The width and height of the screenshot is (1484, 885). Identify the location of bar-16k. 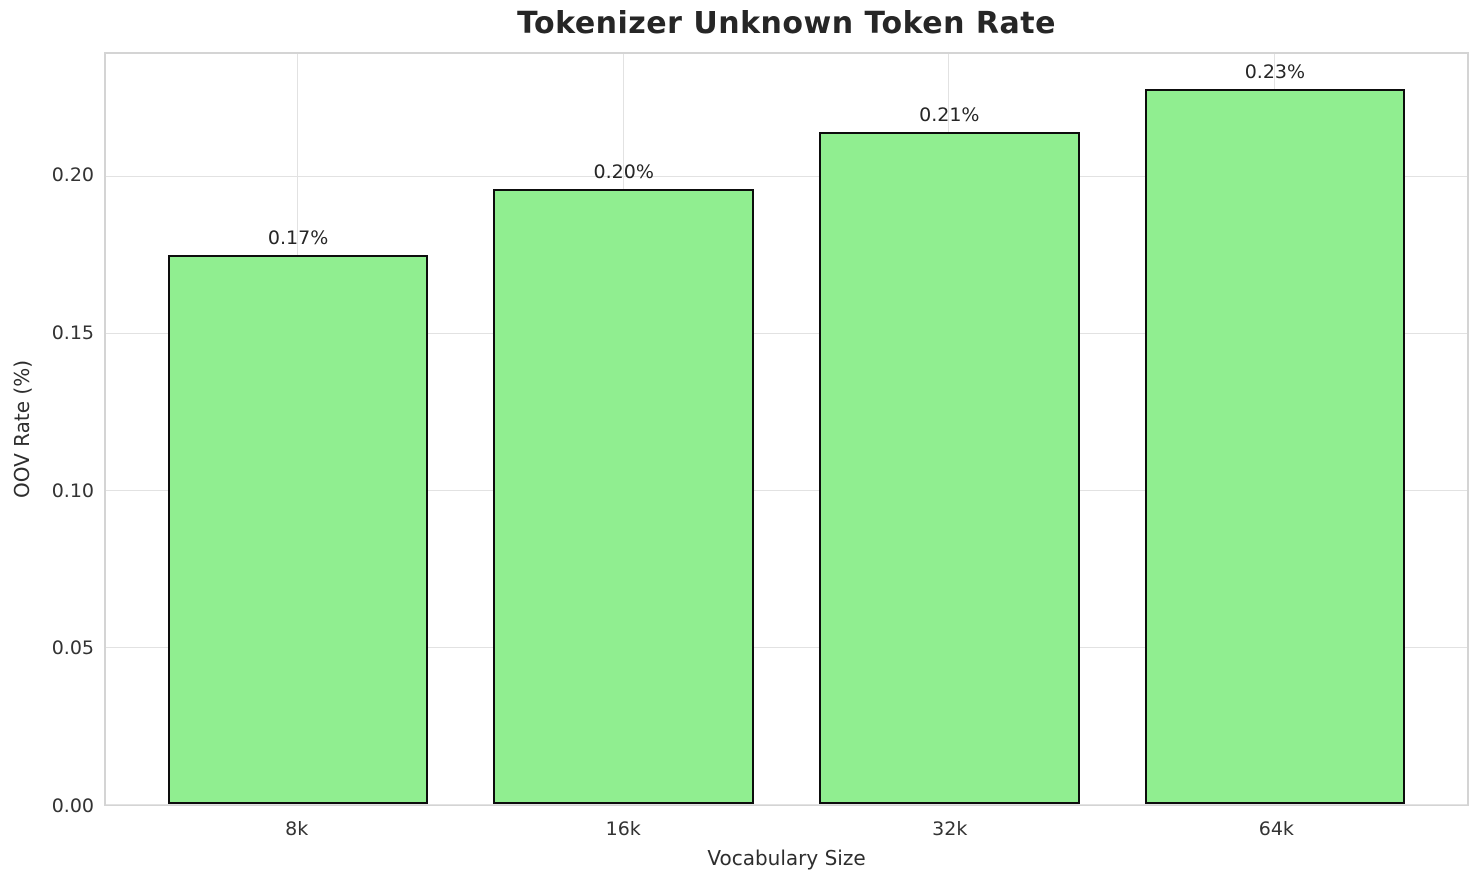
(623, 496).